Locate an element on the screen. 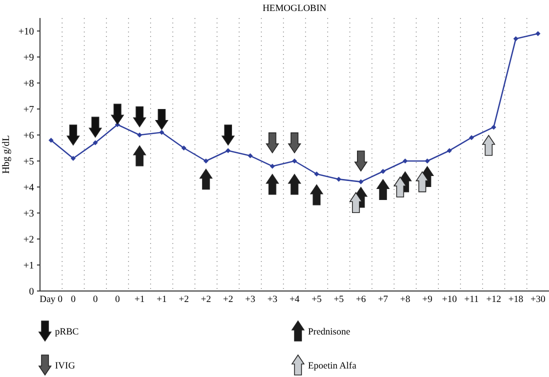  y-tick-label: +2 is located at coordinates (28, 240).